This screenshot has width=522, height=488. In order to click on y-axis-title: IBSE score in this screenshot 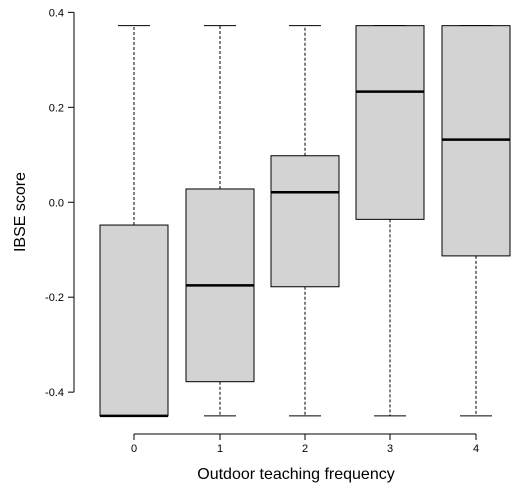, I will do `click(20, 212)`.